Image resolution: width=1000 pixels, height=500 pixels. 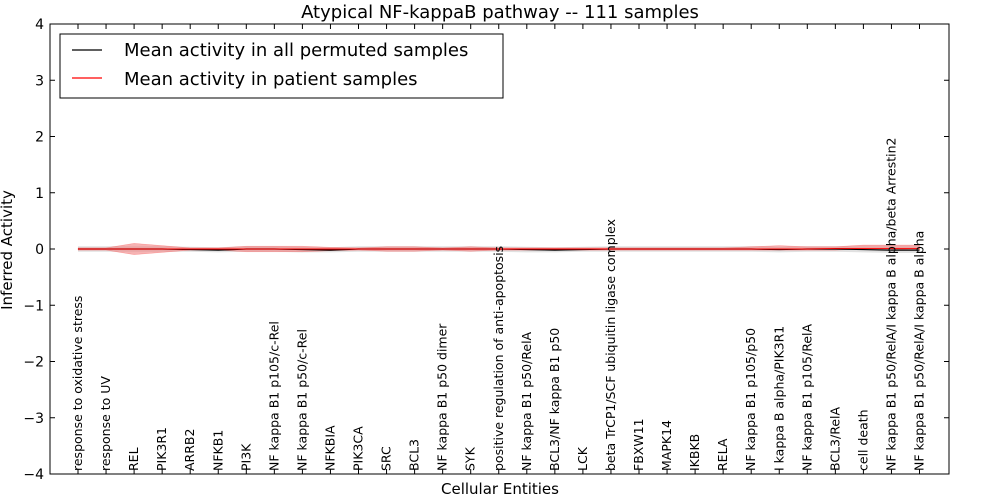 What do you see at coordinates (189, 450) in the screenshot?
I see `x-tick-label: ARRB2` at bounding box center [189, 450].